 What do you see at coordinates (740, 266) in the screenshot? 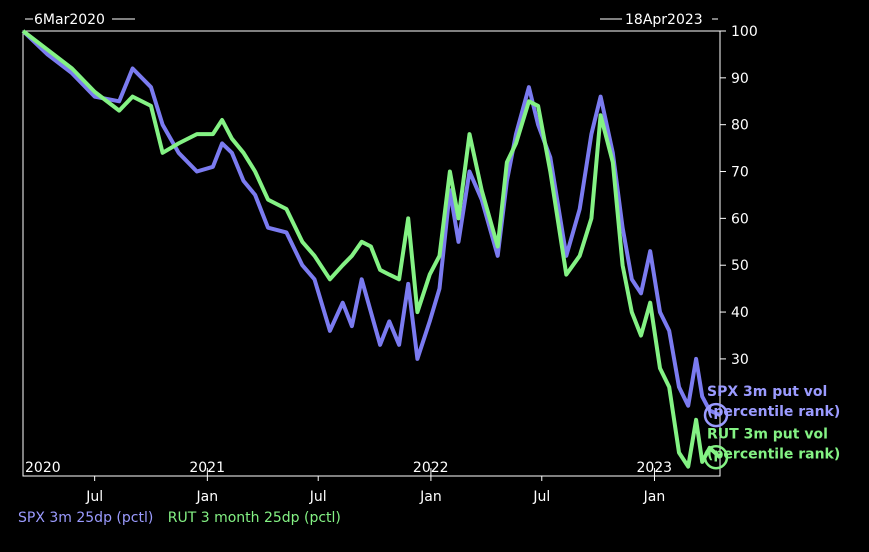
I see `y-tick-label: 50` at bounding box center [740, 266].